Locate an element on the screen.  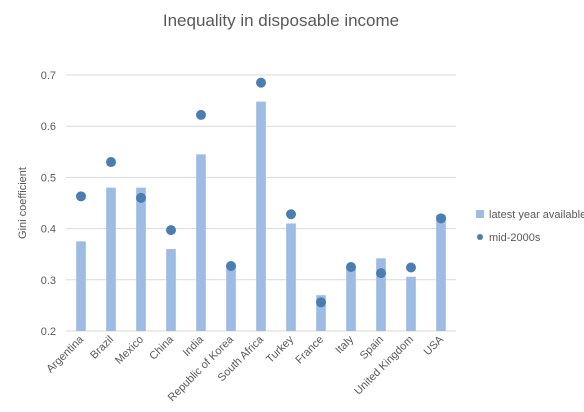
legend-label: latest year available is located at coordinates (536, 215).